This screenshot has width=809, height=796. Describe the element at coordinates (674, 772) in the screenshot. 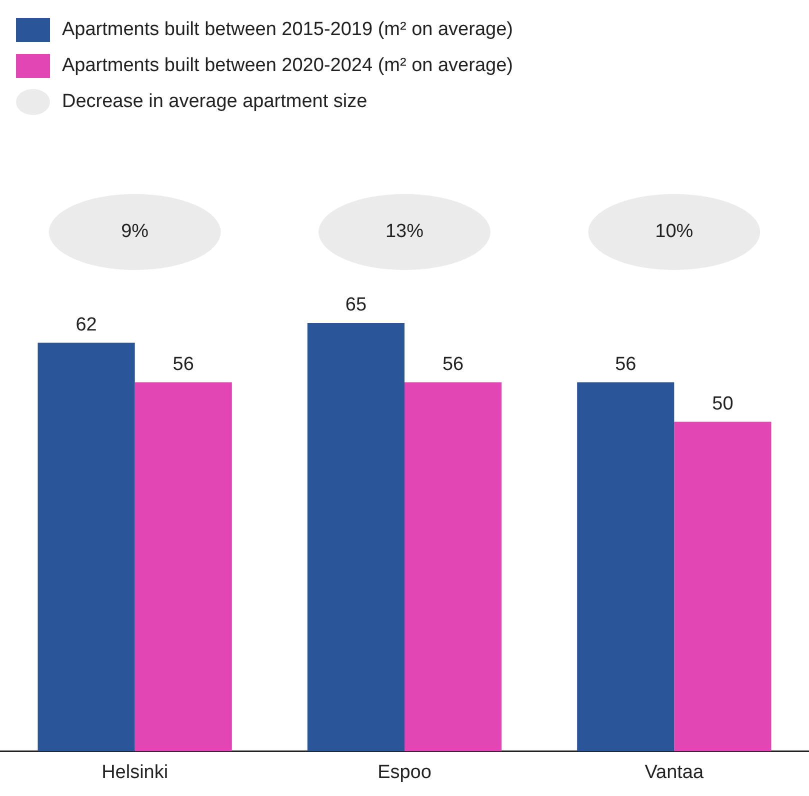

I see `x-tick-label: Vantaa` at that location.